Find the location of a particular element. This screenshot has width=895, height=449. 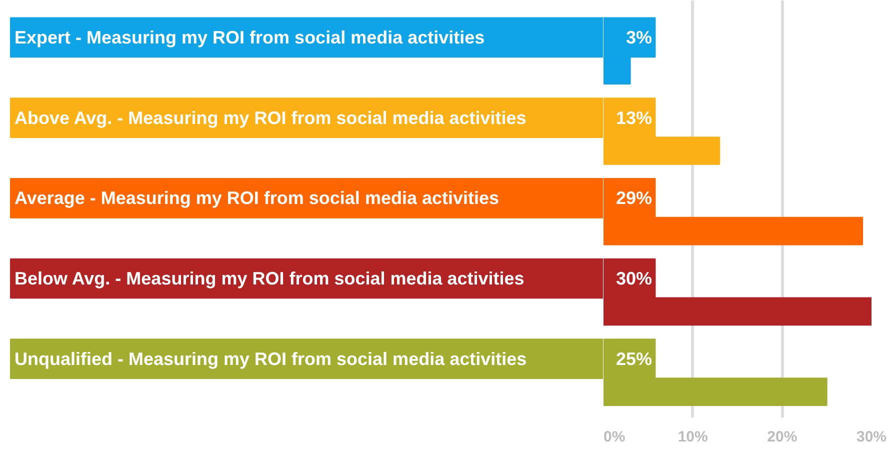

y-tick-label: Below Avg. - Measuring my ROI from social media activities is located at coordinates (269, 278).